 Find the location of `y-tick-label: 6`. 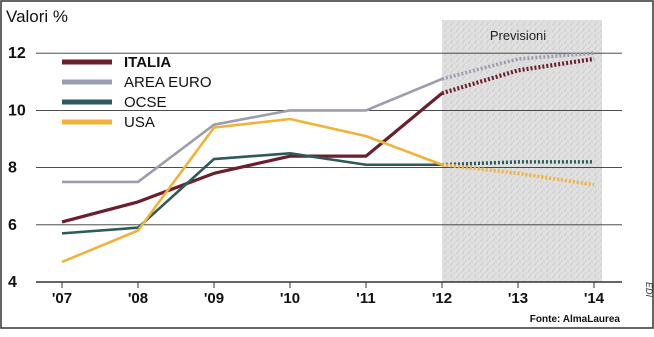

y-tick-label: 6 is located at coordinates (12, 225).